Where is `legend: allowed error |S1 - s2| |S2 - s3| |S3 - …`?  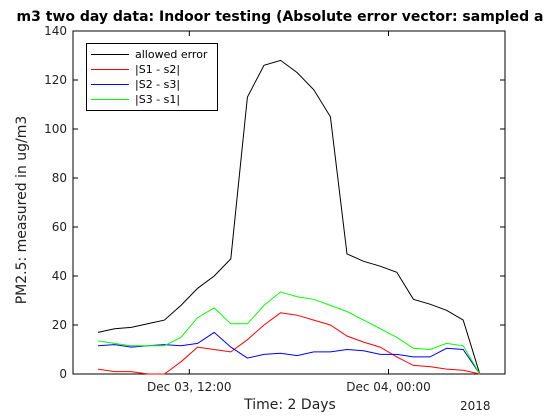 legend: allowed error |S1 - s2| |S2 - s3| |S3 - … is located at coordinates (152, 77).